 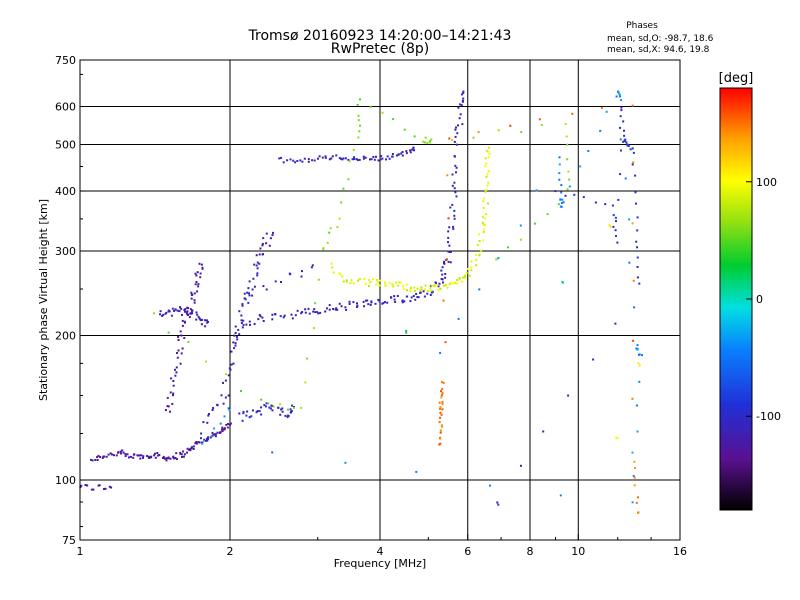 I want to click on x-axis-label: Frequency [MHz], so click(x=380, y=563).